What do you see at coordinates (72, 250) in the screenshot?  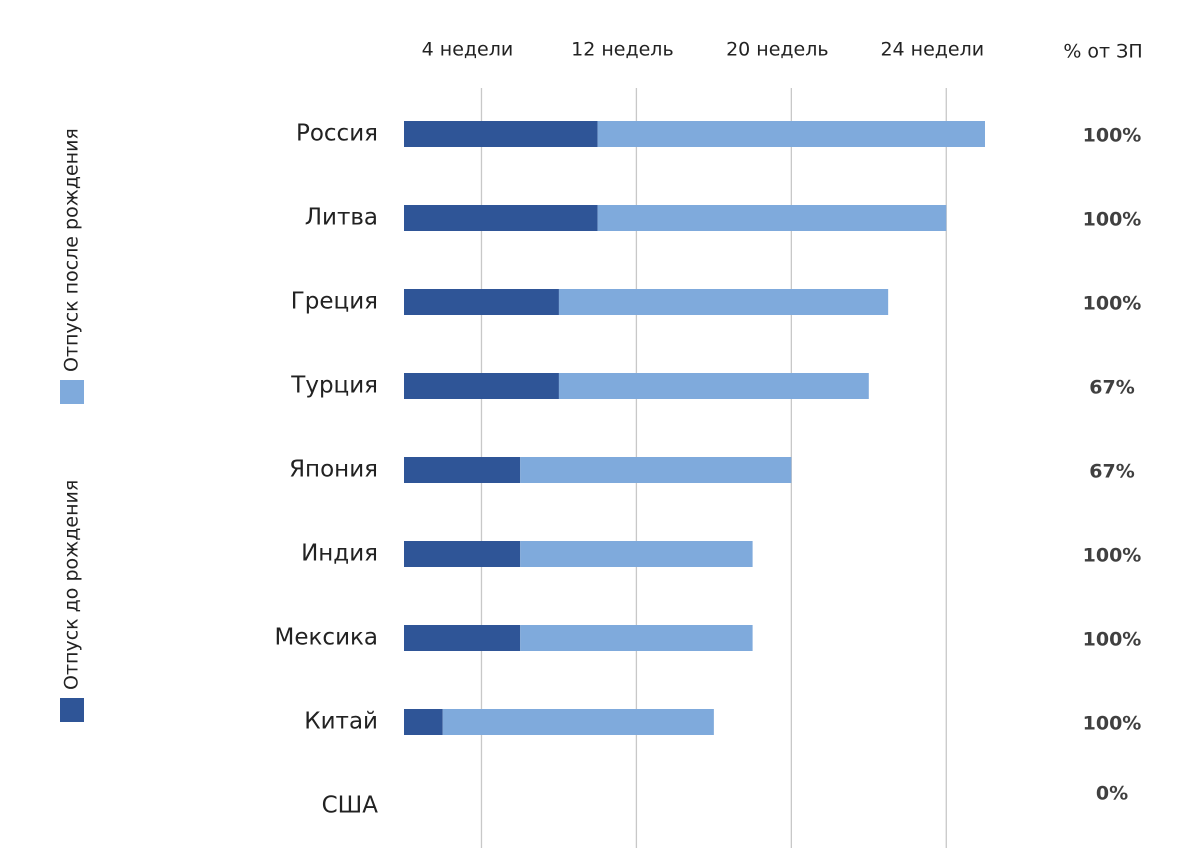 I see `legend-label: Отпуск после рождения` at bounding box center [72, 250].